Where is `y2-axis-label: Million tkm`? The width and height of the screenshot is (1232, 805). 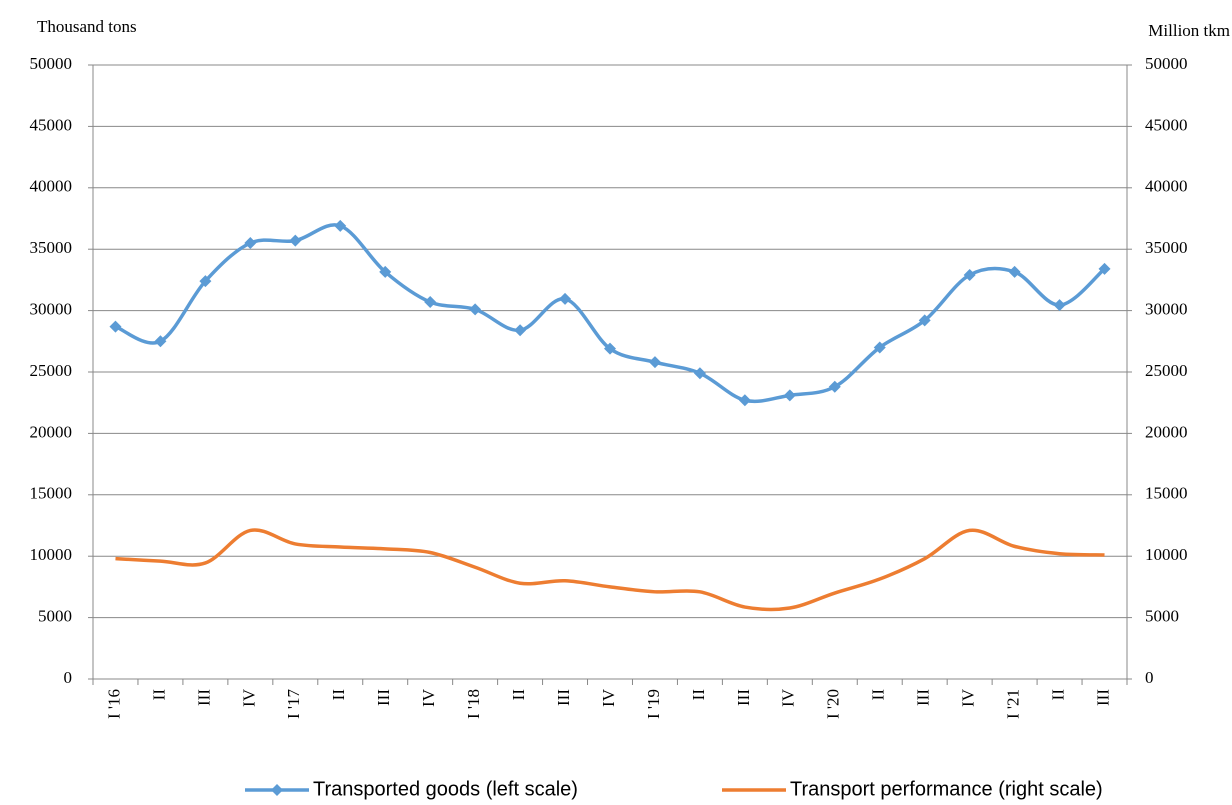
y2-axis-label: Million tkm is located at coordinates (1189, 30).